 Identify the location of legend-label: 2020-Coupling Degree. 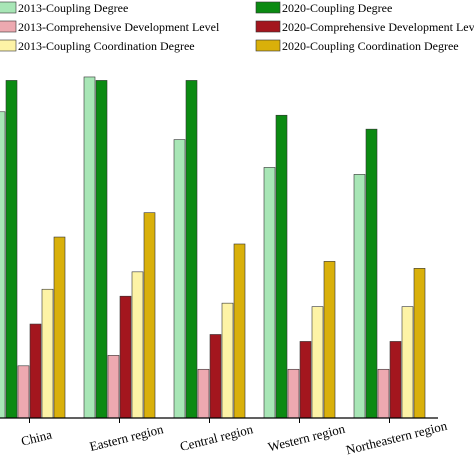
(337, 8).